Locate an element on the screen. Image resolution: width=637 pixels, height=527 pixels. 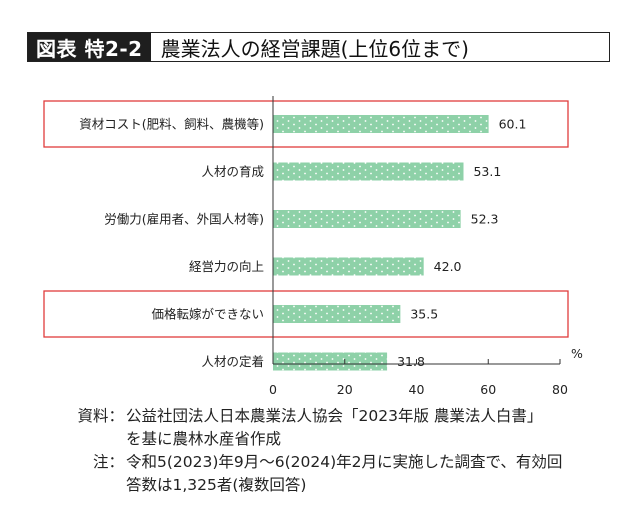
unit-label: % is located at coordinates (577, 353).